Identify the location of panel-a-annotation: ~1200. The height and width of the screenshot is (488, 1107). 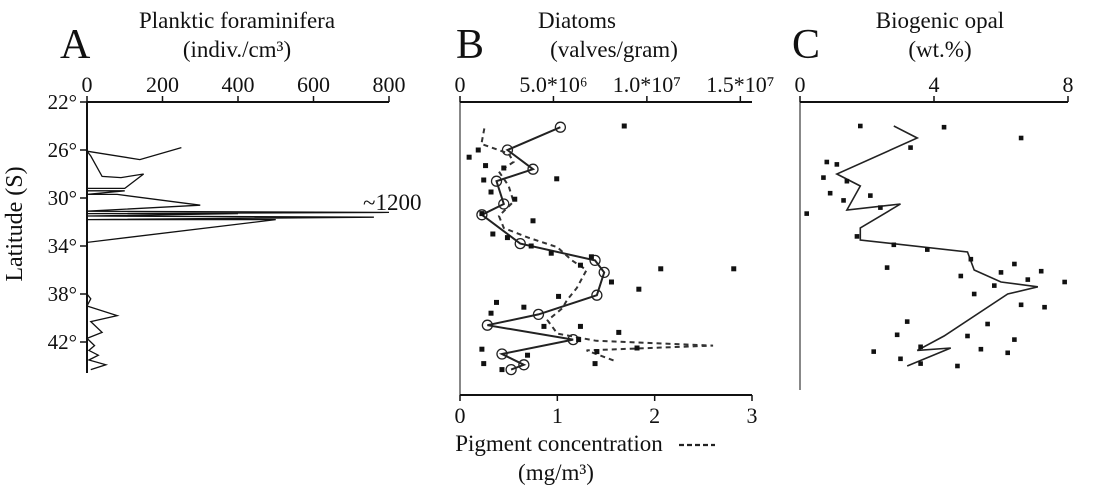
(392, 202).